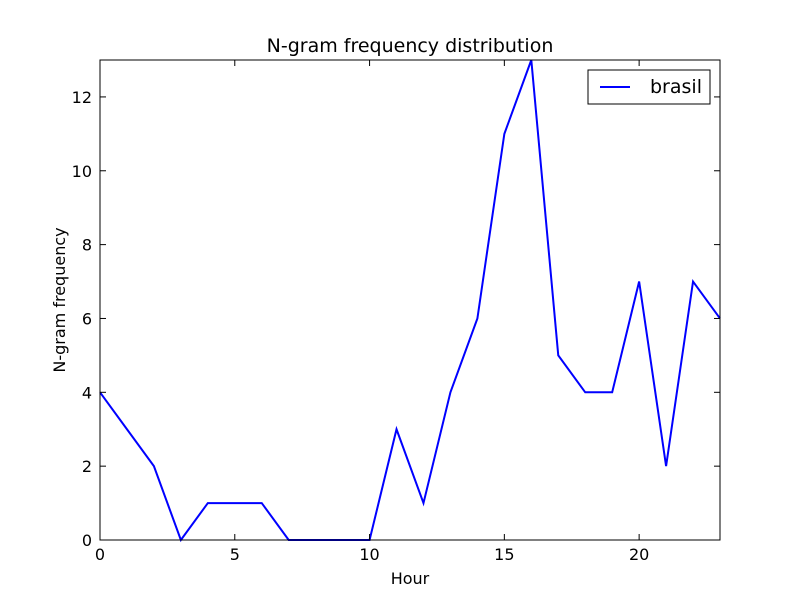 Image resolution: width=800 pixels, height=600 pixels. Describe the element at coordinates (410, 578) in the screenshot. I see `x-axis-label: Hour` at that location.